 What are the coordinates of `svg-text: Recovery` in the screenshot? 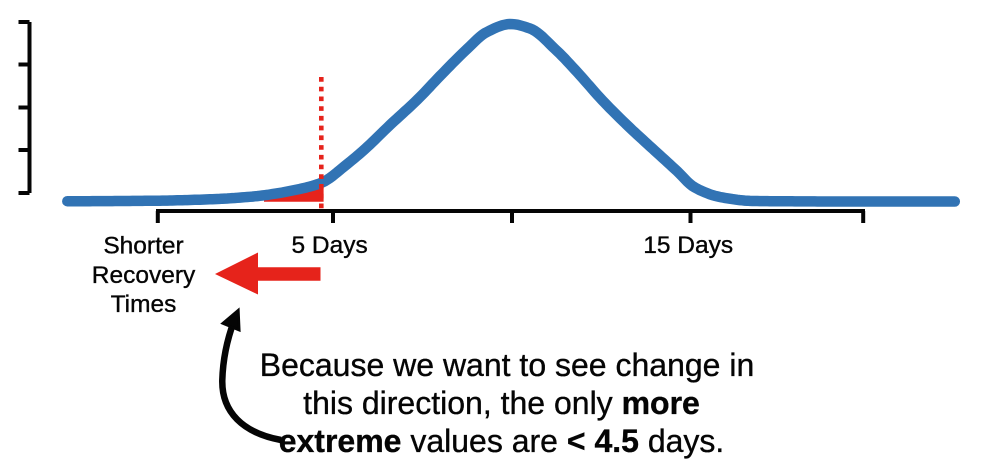 It's located at (144, 275).